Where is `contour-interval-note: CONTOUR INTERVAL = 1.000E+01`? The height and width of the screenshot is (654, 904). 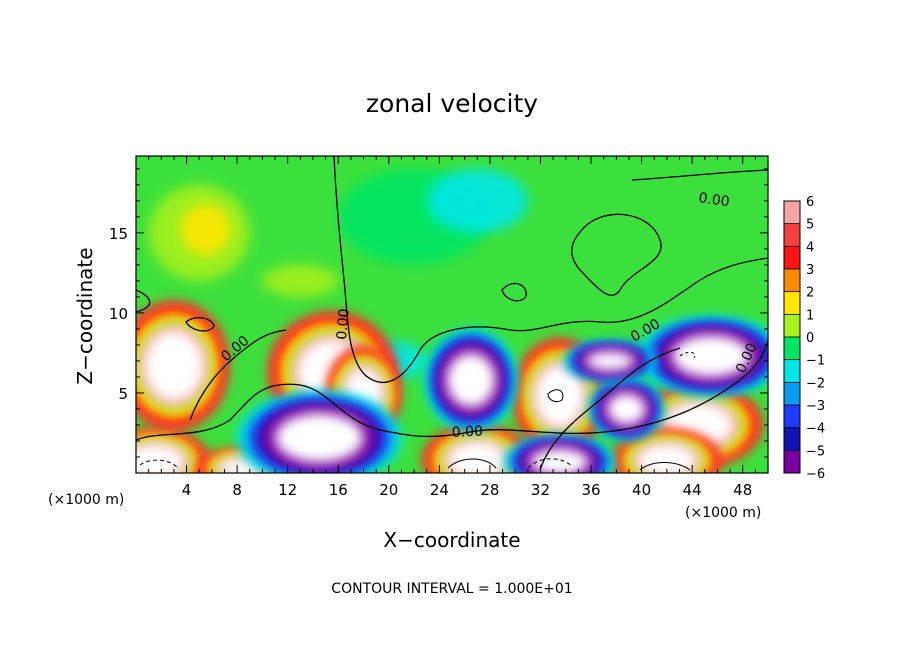
contour-interval-note: CONTOUR INTERVAL = 1.000E+01 is located at coordinates (451, 589).